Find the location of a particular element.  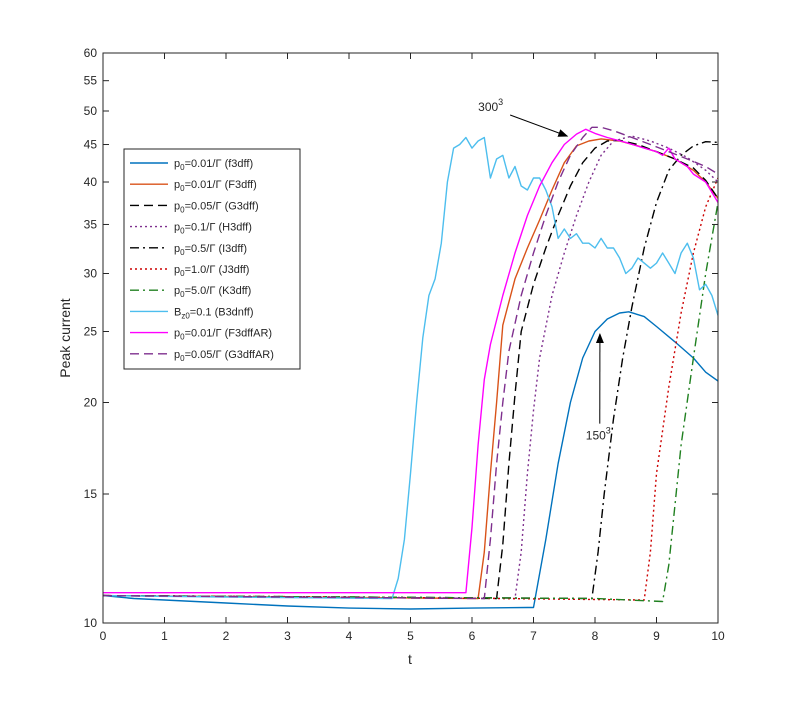

y-tick-label: 15 is located at coordinates (91, 494).